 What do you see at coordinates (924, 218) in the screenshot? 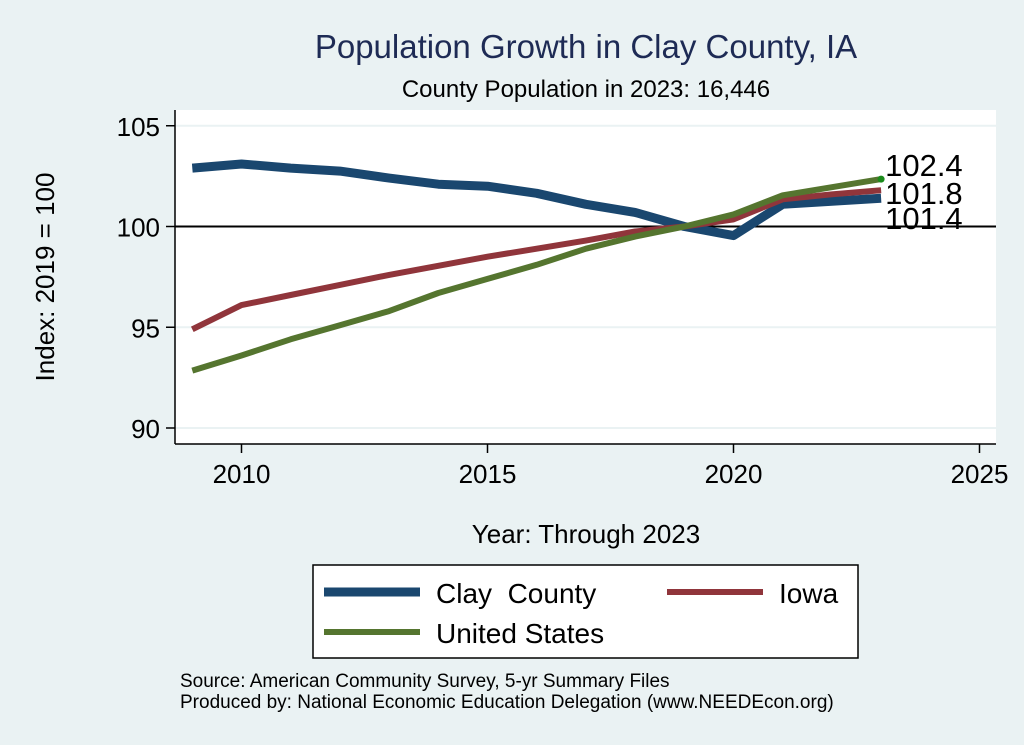
I see `end-label-clay-county: 101.4` at bounding box center [924, 218].